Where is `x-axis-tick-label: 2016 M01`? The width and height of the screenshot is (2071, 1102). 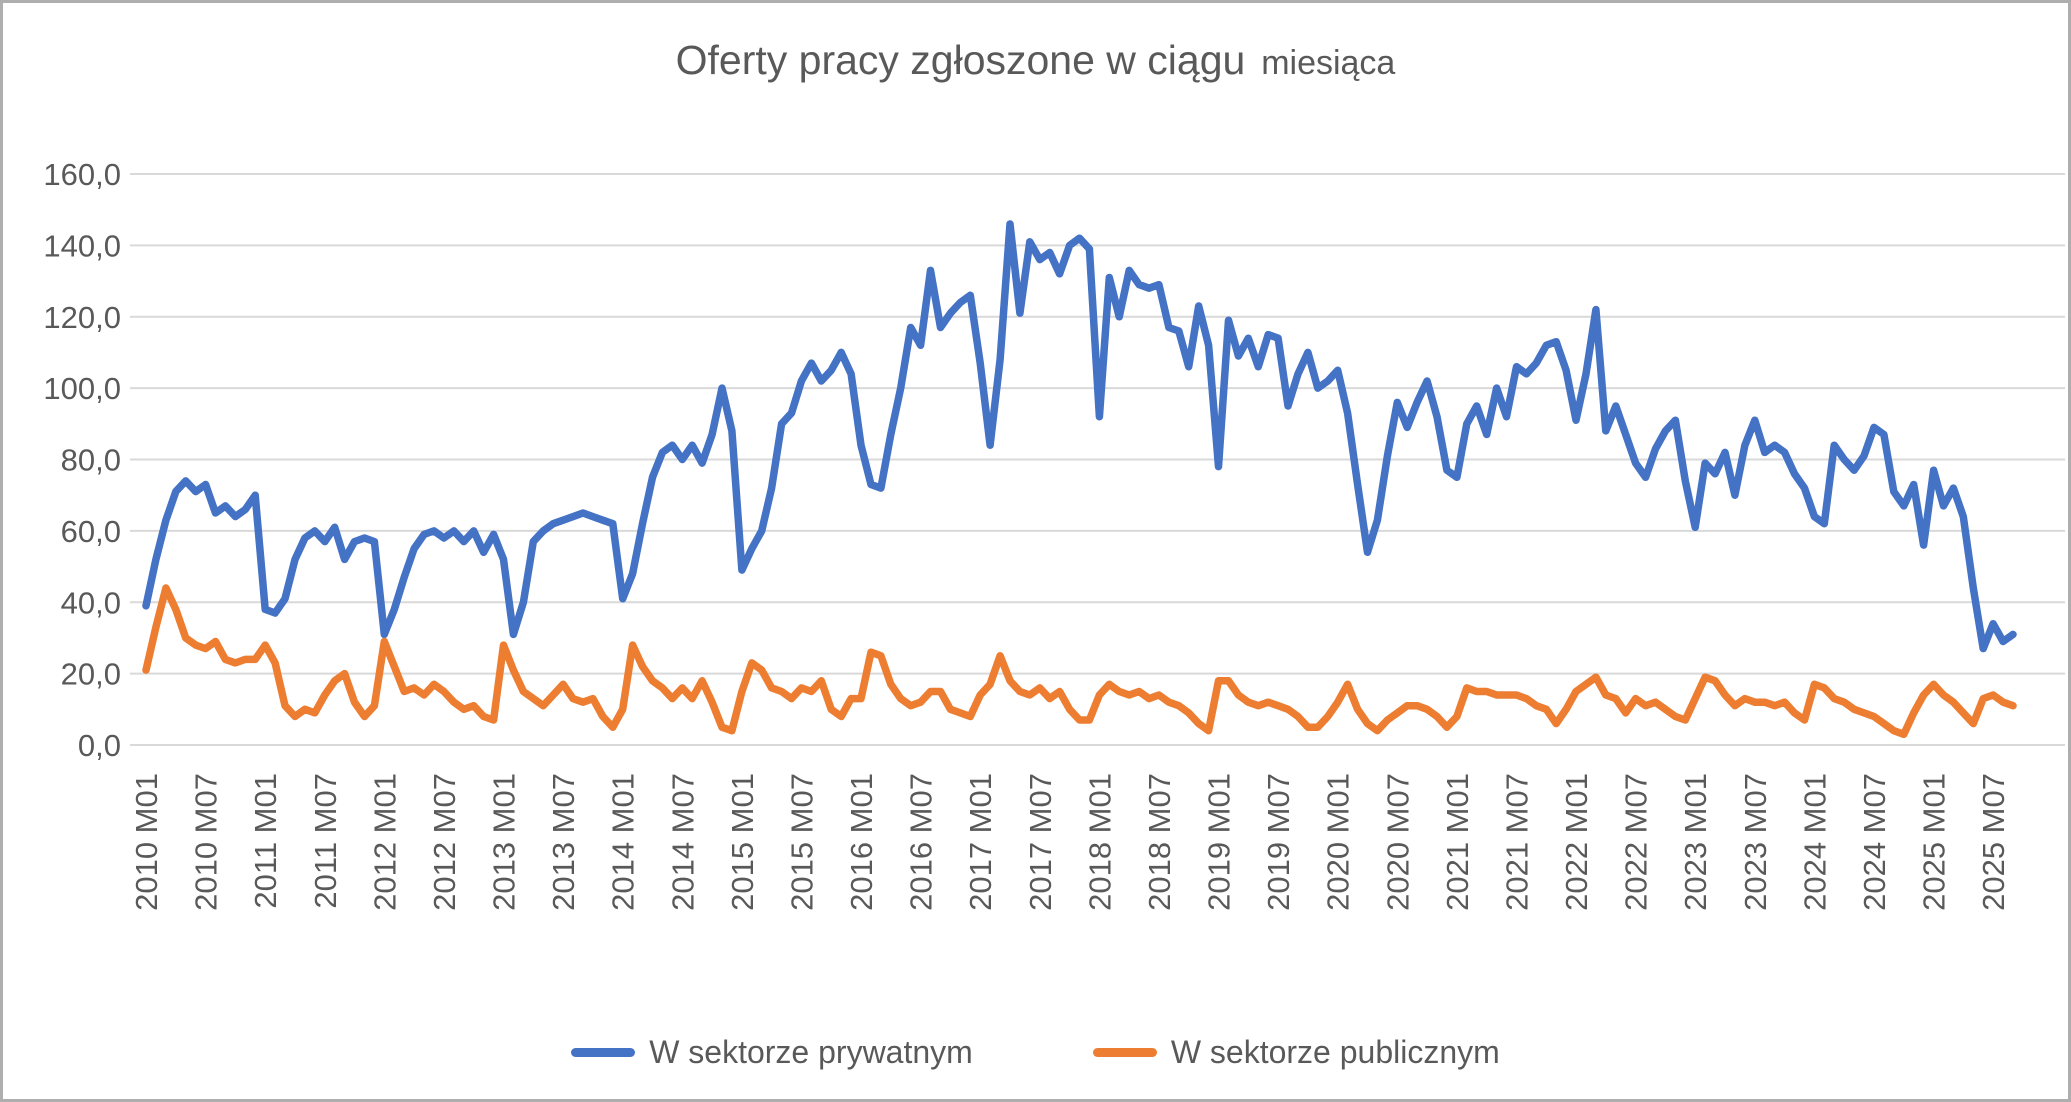 x-axis-tick-label: 2016 M01 is located at coordinates (861, 842).